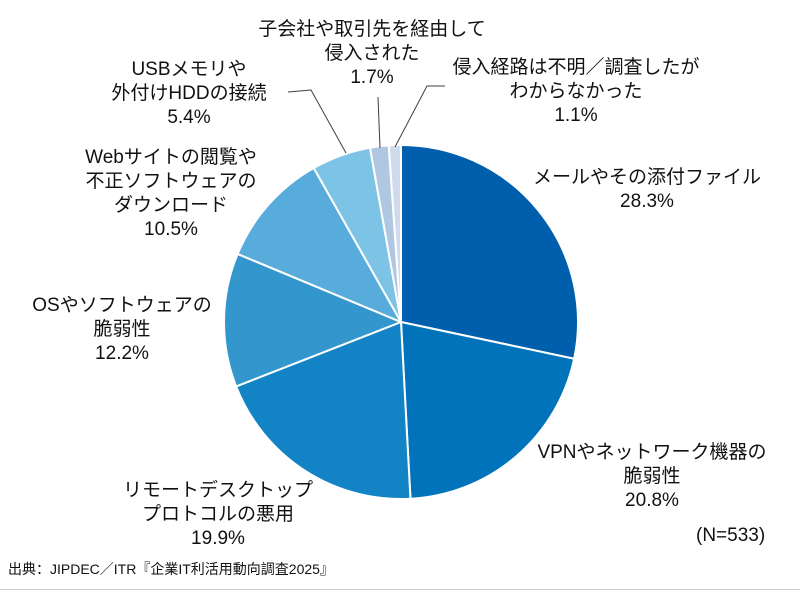 The image size is (800, 593). I want to click on sample-size-note: (N=533), so click(731, 535).